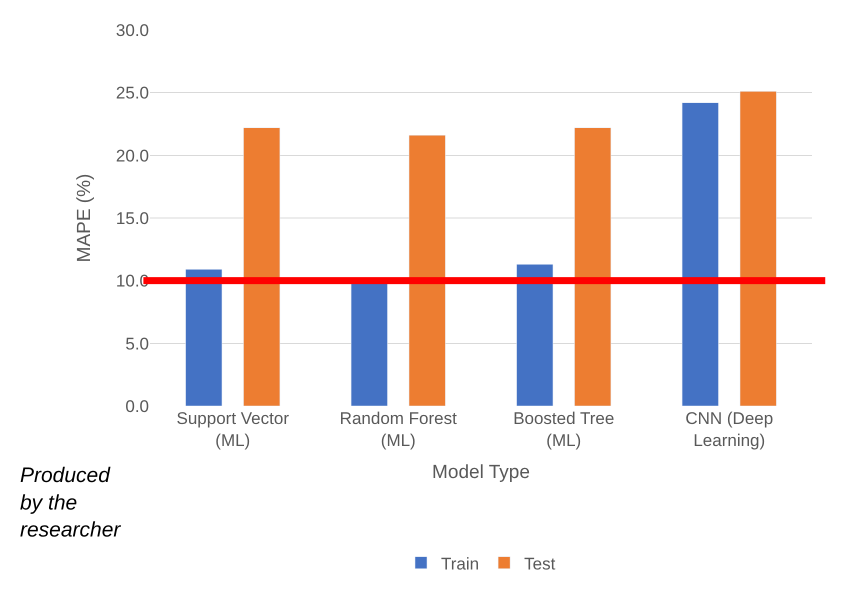  I want to click on y-tick-label: 15.0, so click(132, 218).